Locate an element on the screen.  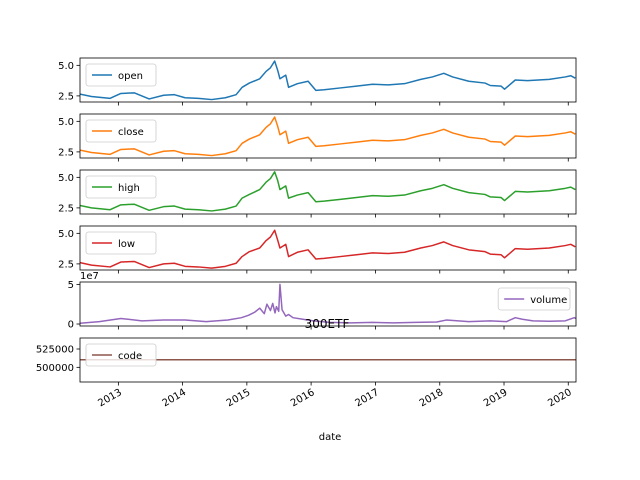
y-tick-label-volume: 0 is located at coordinates (71, 325).